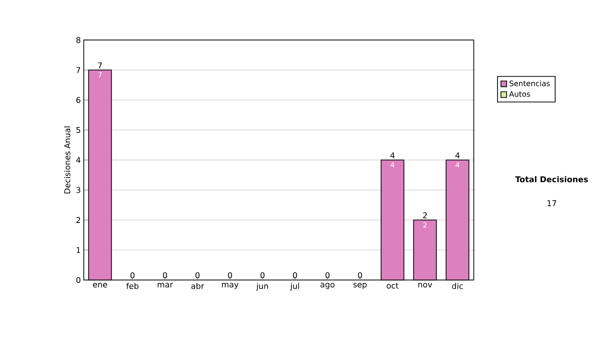 This screenshot has width=600, height=340. I want to click on y-tick-label: 5, so click(78, 130).